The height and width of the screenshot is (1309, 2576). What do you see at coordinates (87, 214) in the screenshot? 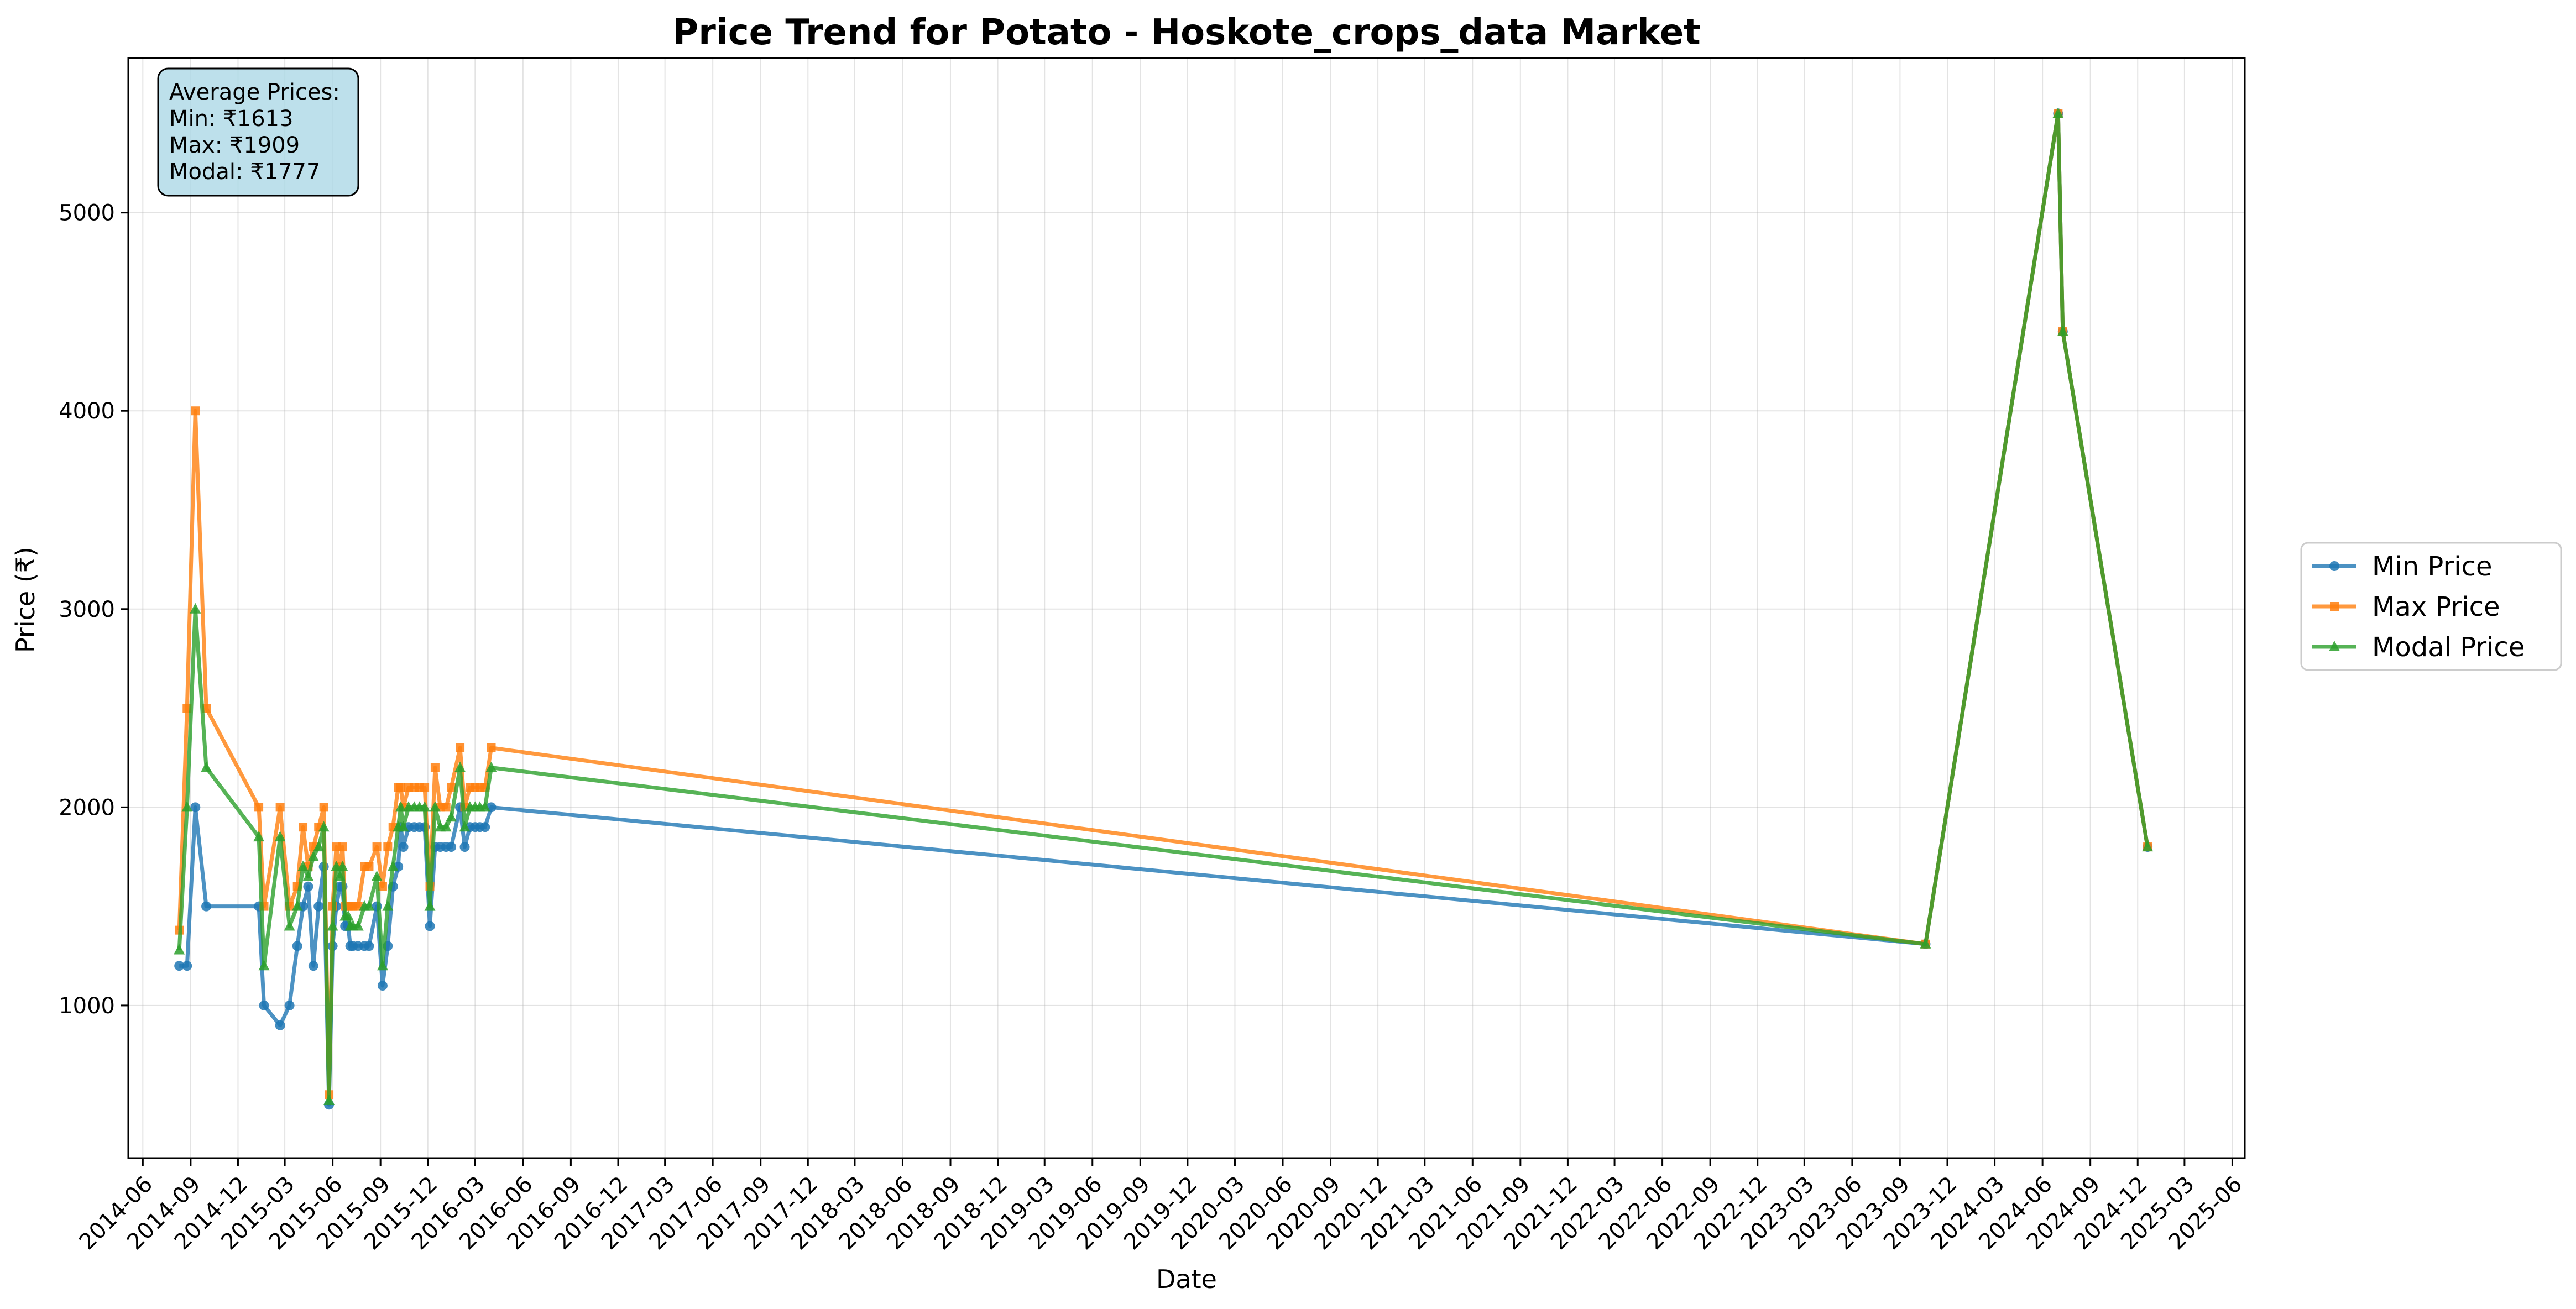
I see `y-tick-label: 5000` at bounding box center [87, 214].